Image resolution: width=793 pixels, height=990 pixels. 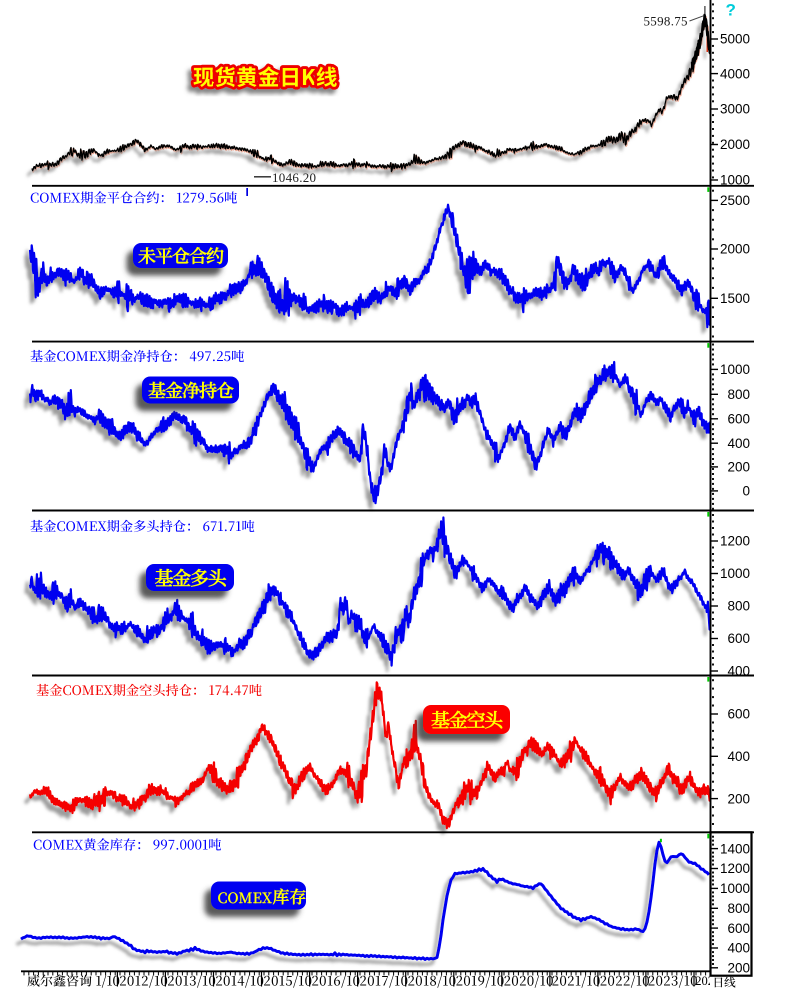 I want to click on svg-text: 1500, so click(x=735, y=298).